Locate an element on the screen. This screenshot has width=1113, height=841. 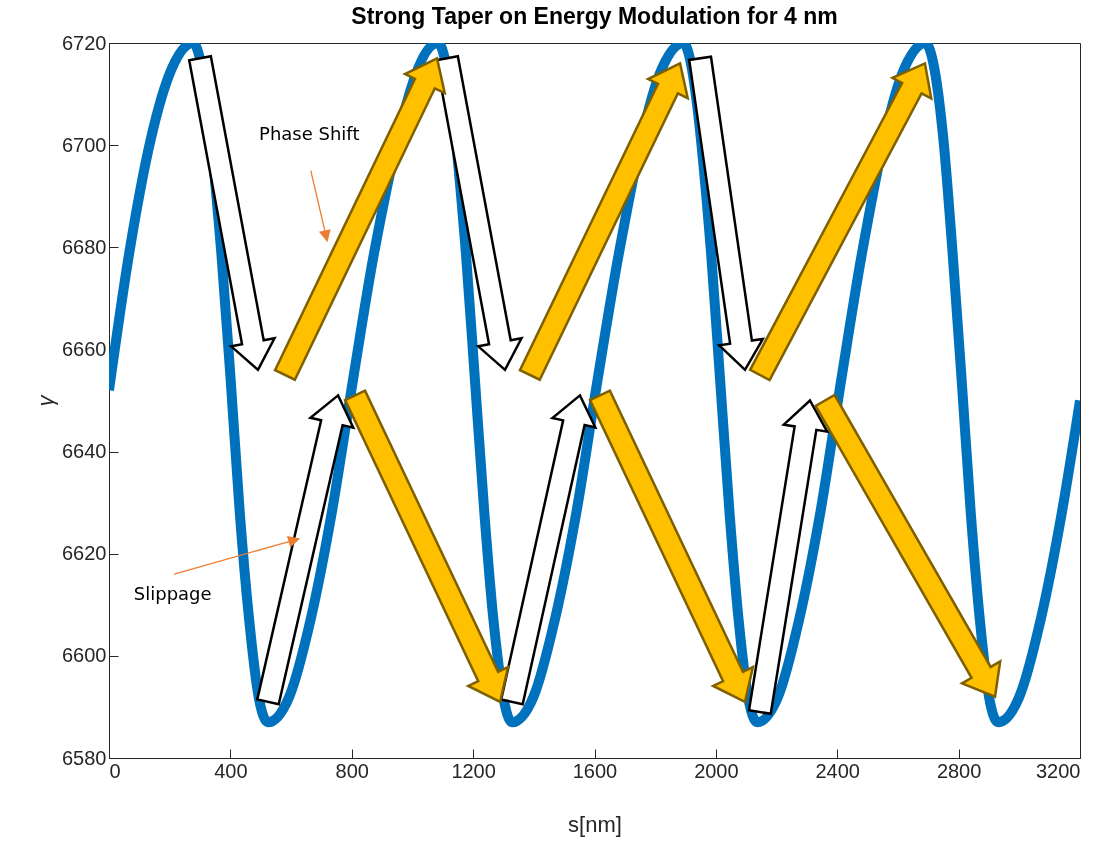
y-axis-title: γ is located at coordinates (46, 400).